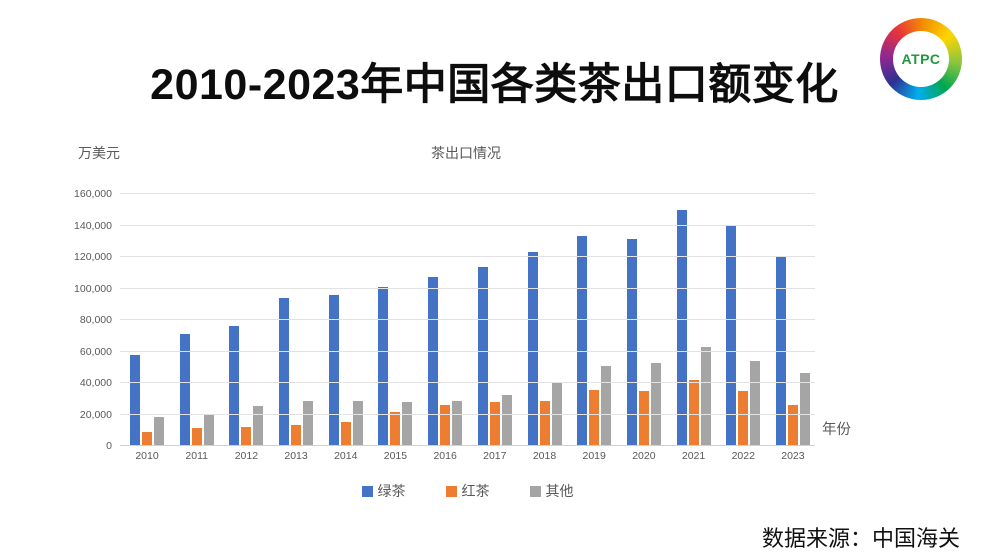 Image resolution: width=989 pixels, height=556 pixels. What do you see at coordinates (333, 369) in the screenshot?
I see `bar-绿茶-2014` at bounding box center [333, 369].